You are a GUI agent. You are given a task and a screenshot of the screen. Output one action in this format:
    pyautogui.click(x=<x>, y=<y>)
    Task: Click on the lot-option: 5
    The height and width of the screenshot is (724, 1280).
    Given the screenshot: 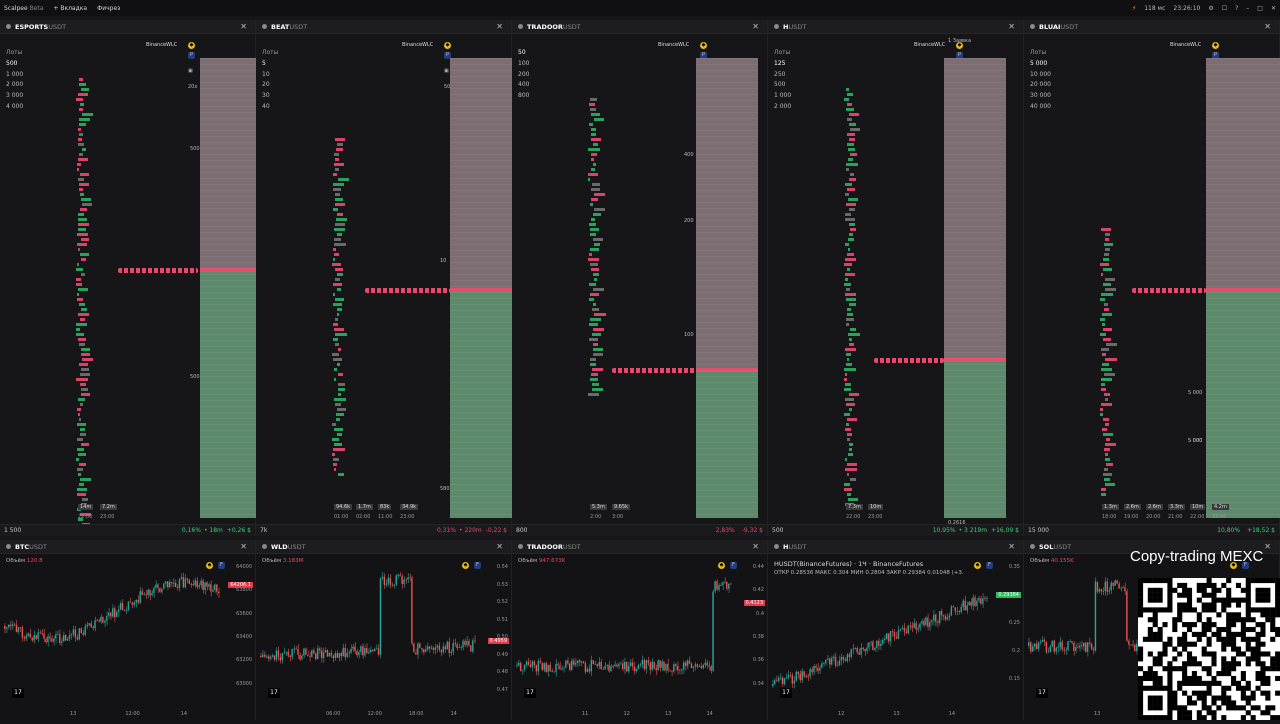 What is the action you would take?
    pyautogui.click(x=264, y=63)
    